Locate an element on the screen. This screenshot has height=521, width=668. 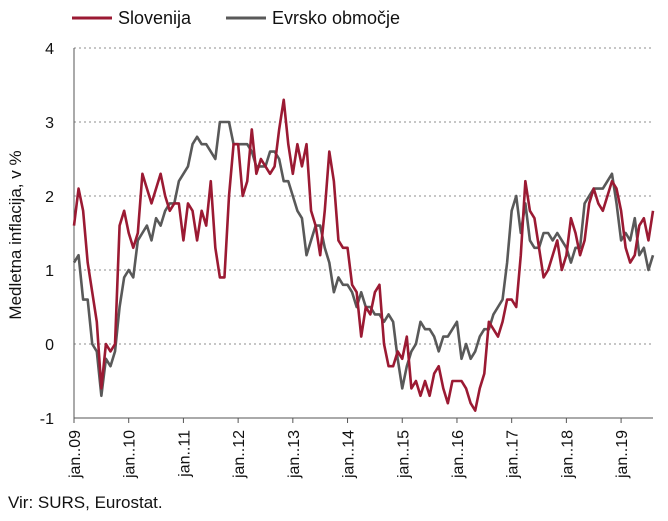
y-tick-label: 4 is located at coordinates (49, 49).